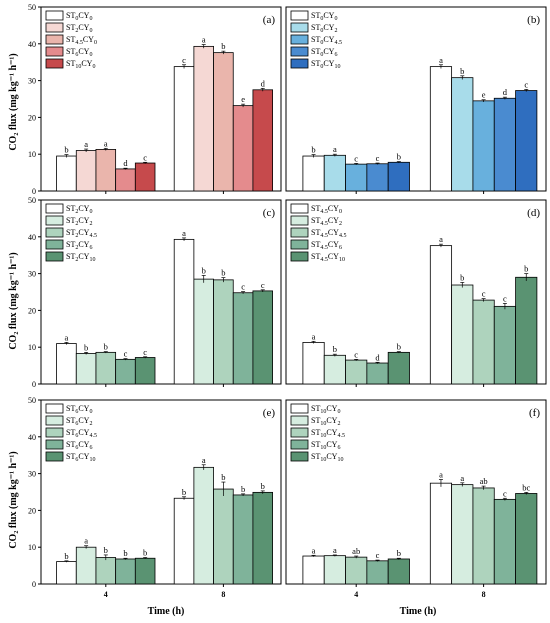  Describe the element at coordinates (81, 233) in the screenshot. I see `legend-label: ST2CY4.5` at that location.